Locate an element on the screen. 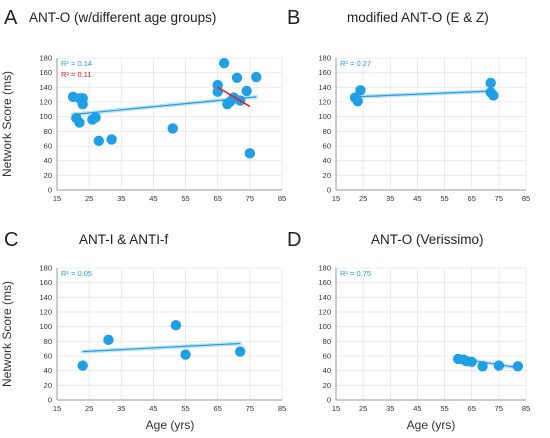 The height and width of the screenshot is (438, 550). r-squared-label: R² = 0.27 is located at coordinates (355, 63).